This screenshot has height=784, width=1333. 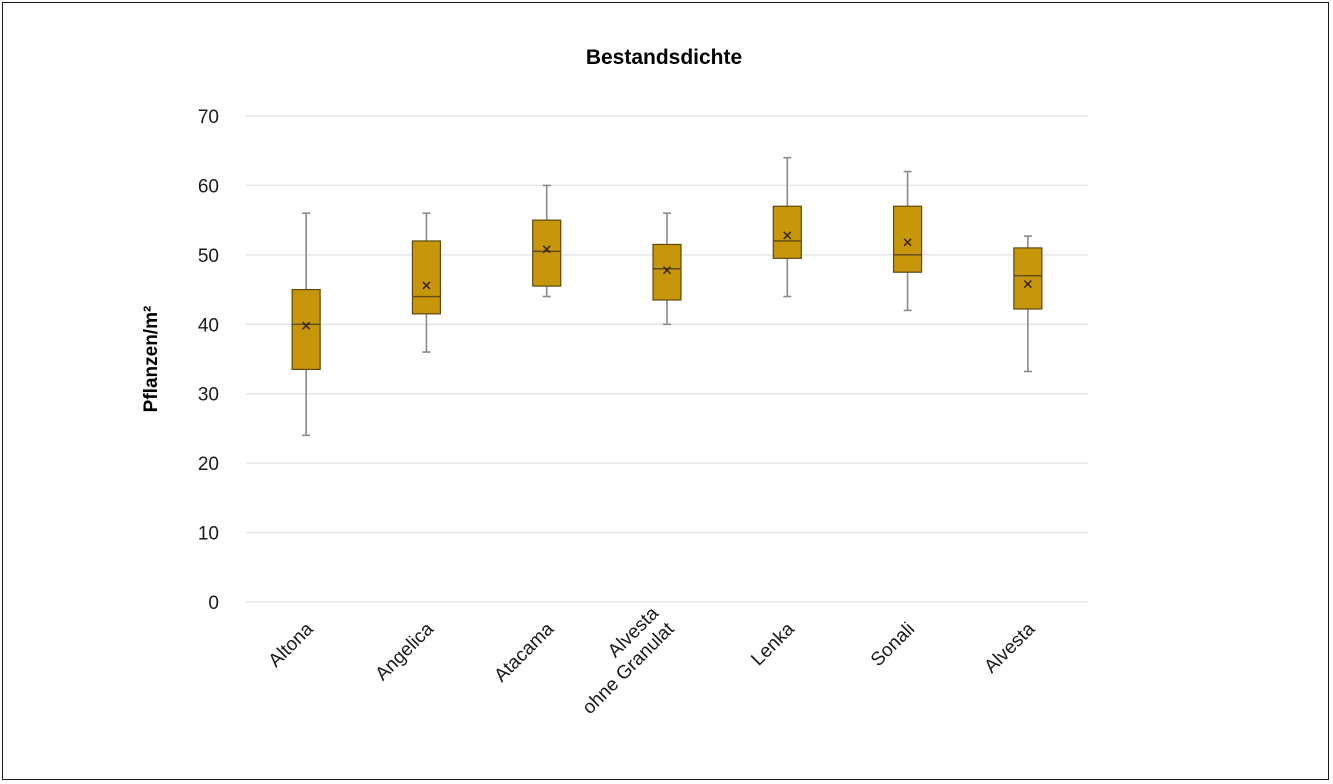 I want to click on x-category-label: Angelica, so click(x=405, y=651).